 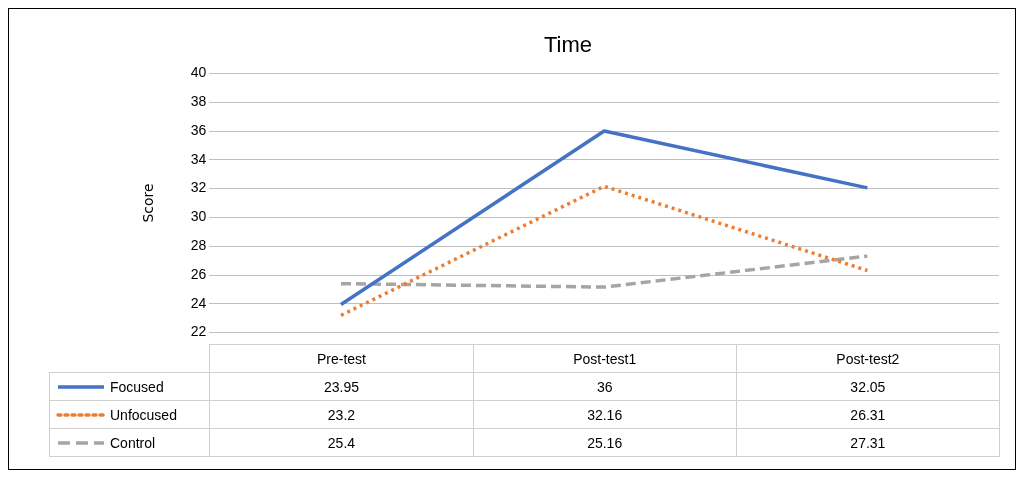 I want to click on y-tick-label: 24, so click(x=198, y=302).